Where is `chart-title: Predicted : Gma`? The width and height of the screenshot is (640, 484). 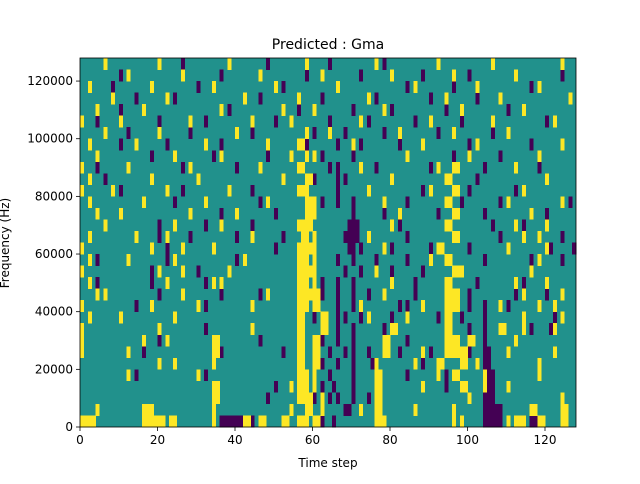 chart-title: Predicted : Gma is located at coordinates (328, 45).